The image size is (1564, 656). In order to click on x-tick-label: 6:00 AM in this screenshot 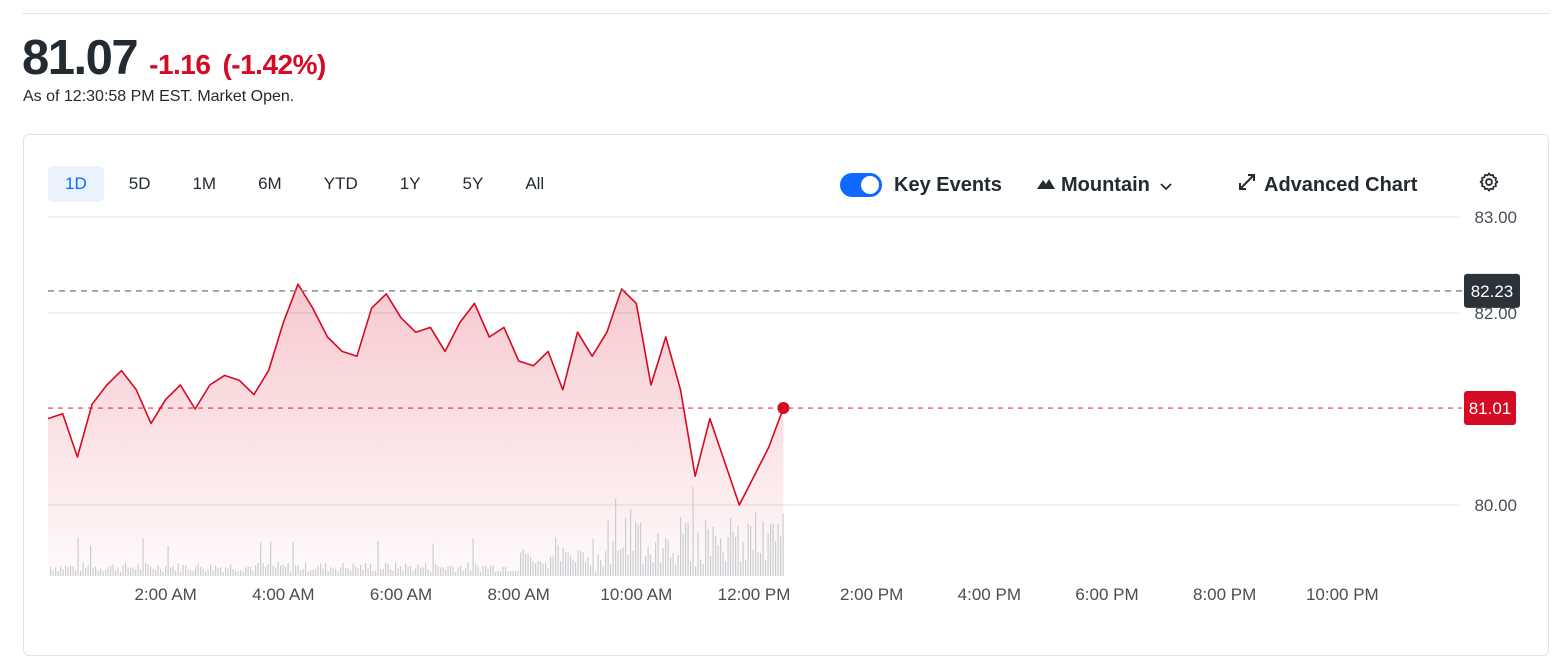, I will do `click(401, 594)`.